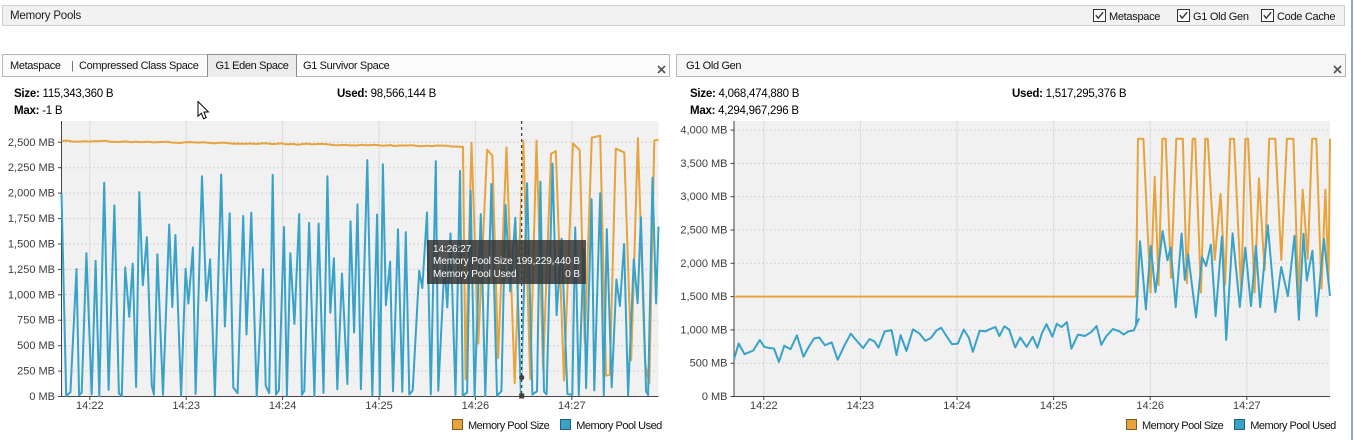 This screenshot has height=440, width=1354. I want to click on svg-text: 3,500 MB, so click(703, 164).